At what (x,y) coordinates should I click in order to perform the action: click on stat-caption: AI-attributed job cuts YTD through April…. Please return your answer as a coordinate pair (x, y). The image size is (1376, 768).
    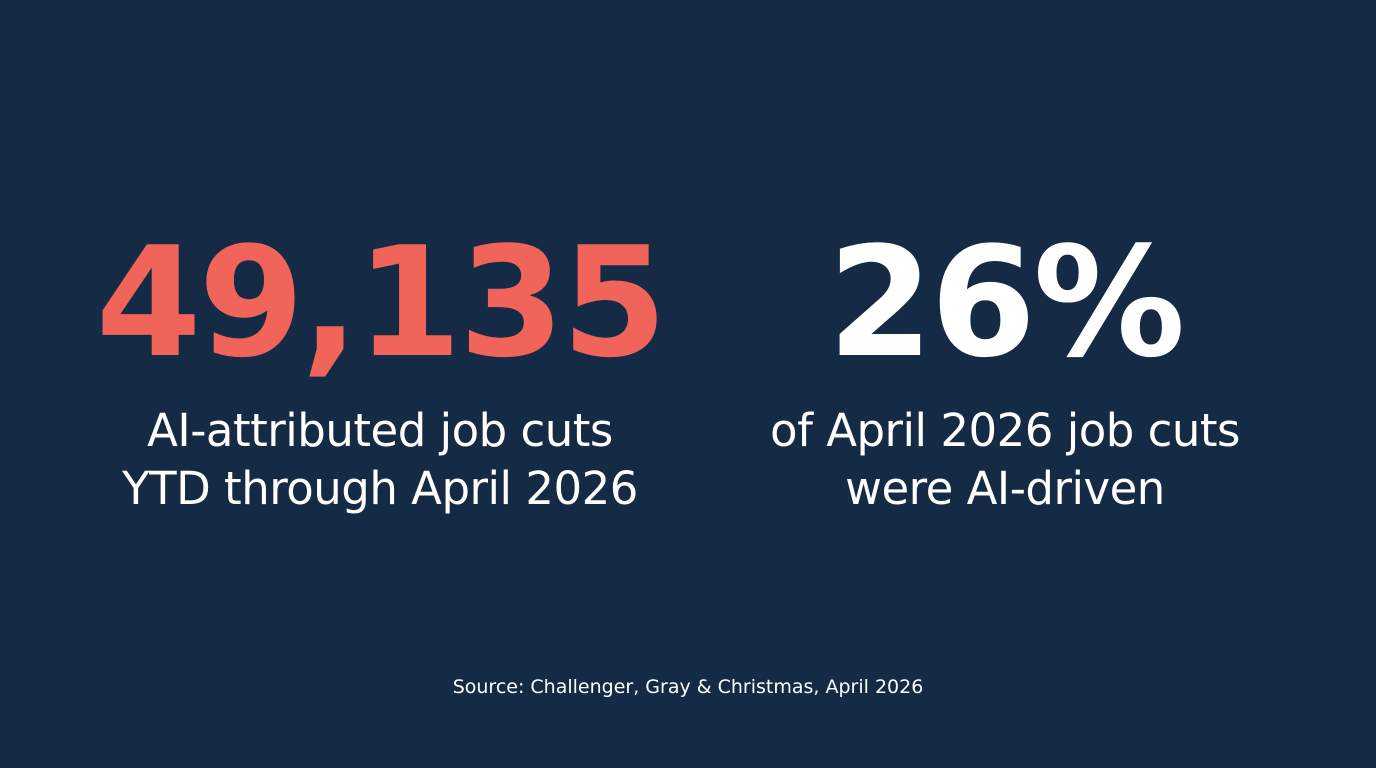
    Looking at the image, I should click on (380, 460).